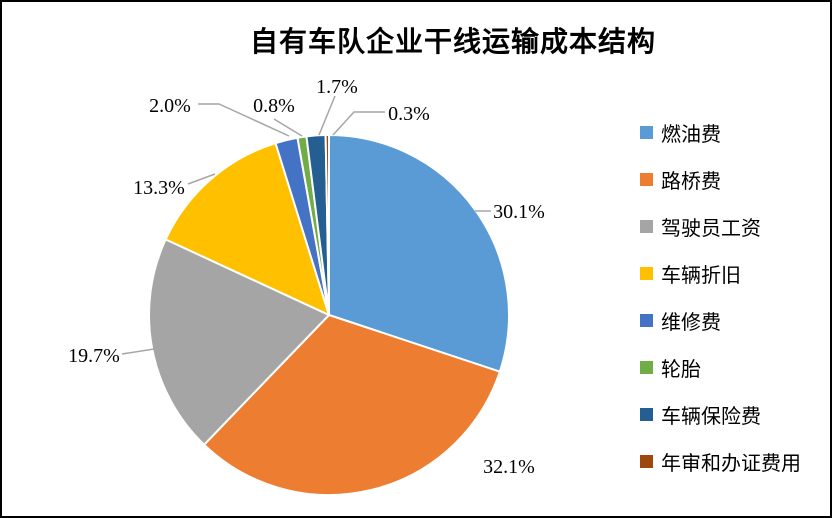 This screenshot has height=518, width=832. Describe the element at coordinates (94, 356) in the screenshot. I see `data-label-wages: 19.7%` at that location.